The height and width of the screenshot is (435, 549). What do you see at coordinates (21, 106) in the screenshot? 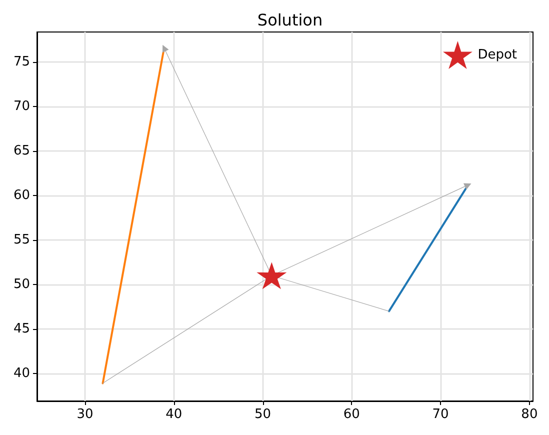
I see `y-tick-label: 70` at bounding box center [21, 106].